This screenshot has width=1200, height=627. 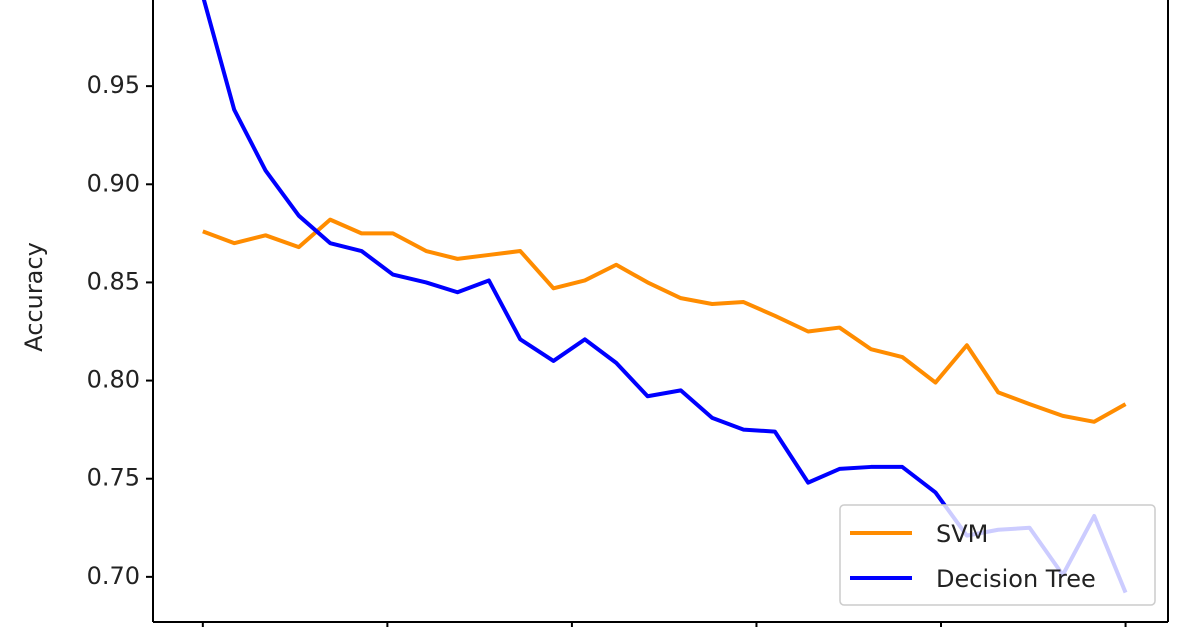 What do you see at coordinates (113, 380) in the screenshot?
I see `y-tick-label: 0.80` at bounding box center [113, 380].